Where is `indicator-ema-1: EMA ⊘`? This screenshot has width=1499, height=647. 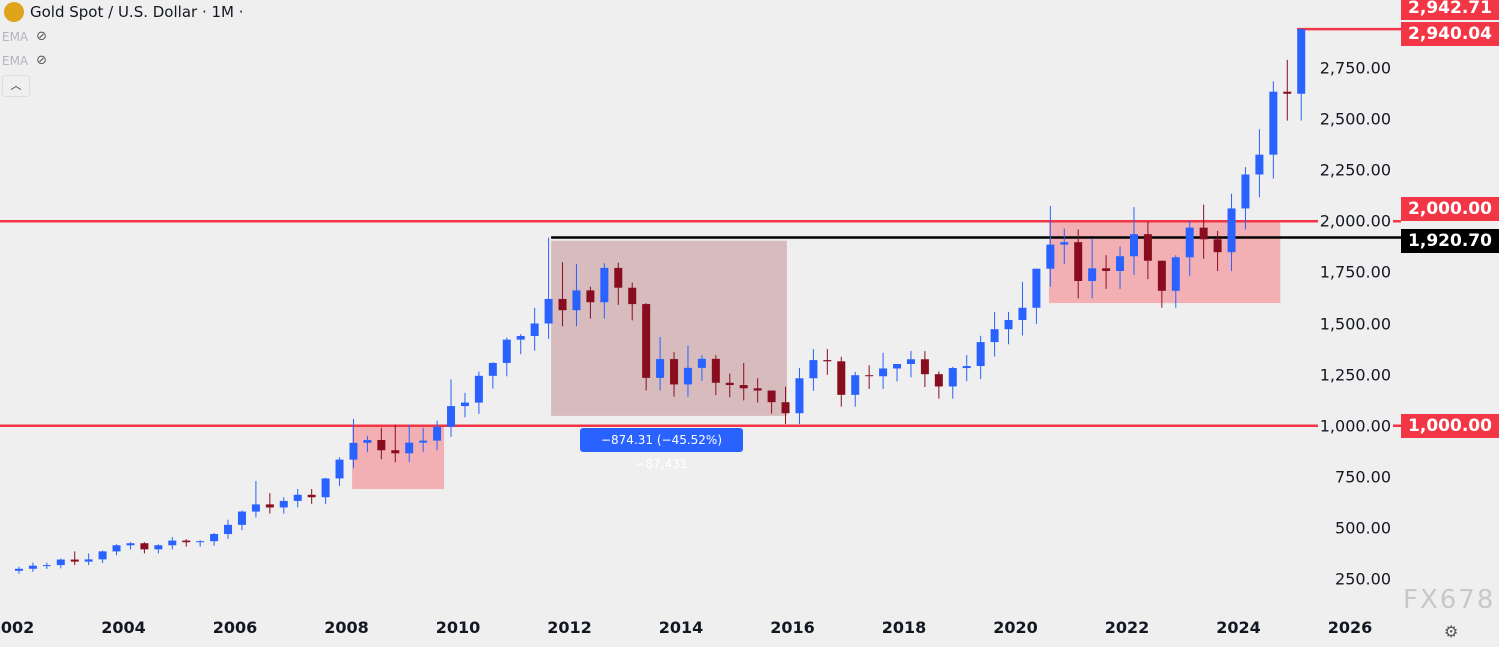 indicator-ema-1: EMA ⊘ is located at coordinates (24, 36).